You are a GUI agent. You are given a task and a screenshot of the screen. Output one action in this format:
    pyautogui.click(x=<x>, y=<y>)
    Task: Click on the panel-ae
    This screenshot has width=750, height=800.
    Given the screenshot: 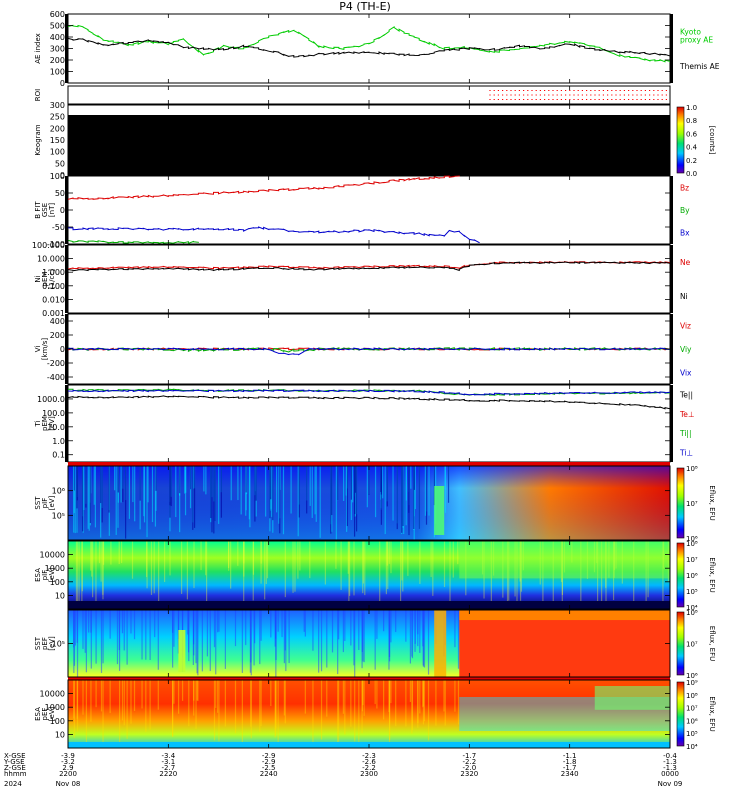 What is the action you would take?
    pyautogui.click(x=369, y=48)
    